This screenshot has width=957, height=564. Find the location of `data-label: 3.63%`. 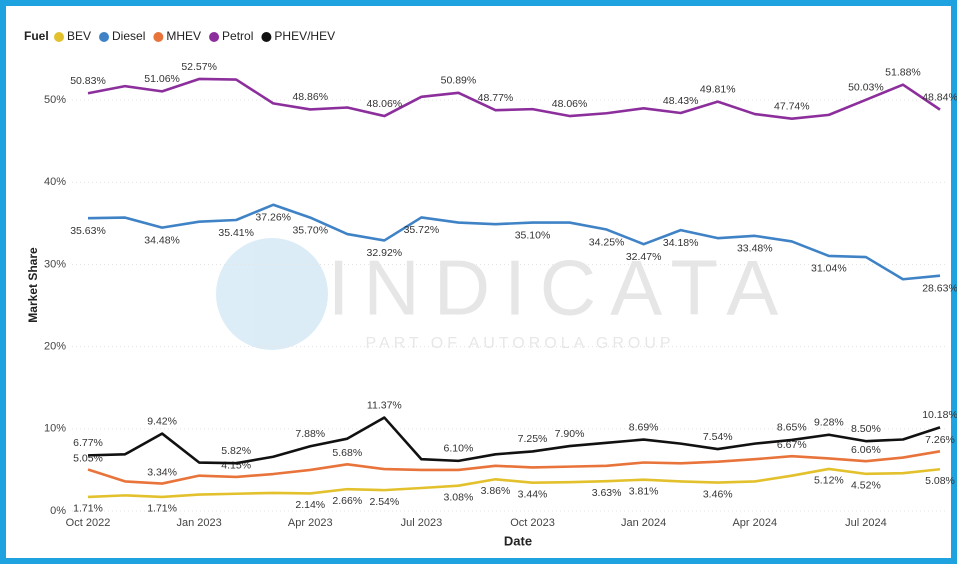

data-label: 3.63% is located at coordinates (607, 493).